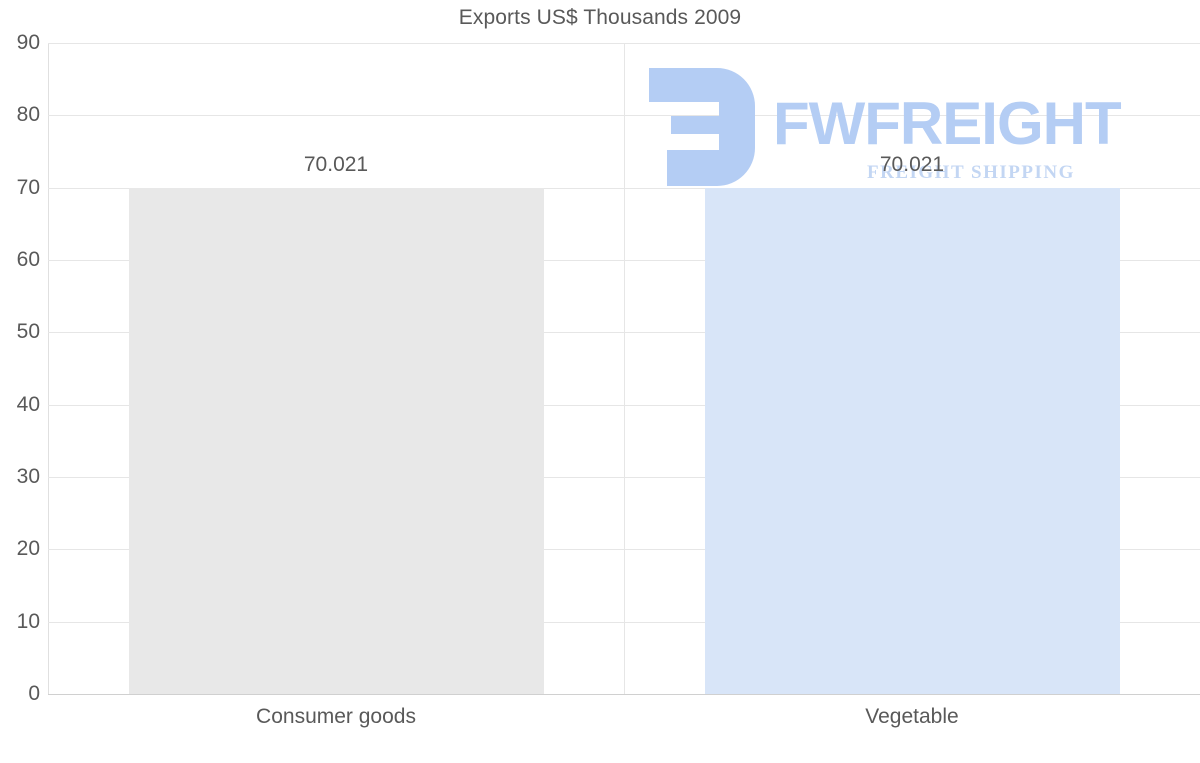 This screenshot has height=763, width=1200. What do you see at coordinates (28, 404) in the screenshot?
I see `y-axis-tick-label: 40` at bounding box center [28, 404].